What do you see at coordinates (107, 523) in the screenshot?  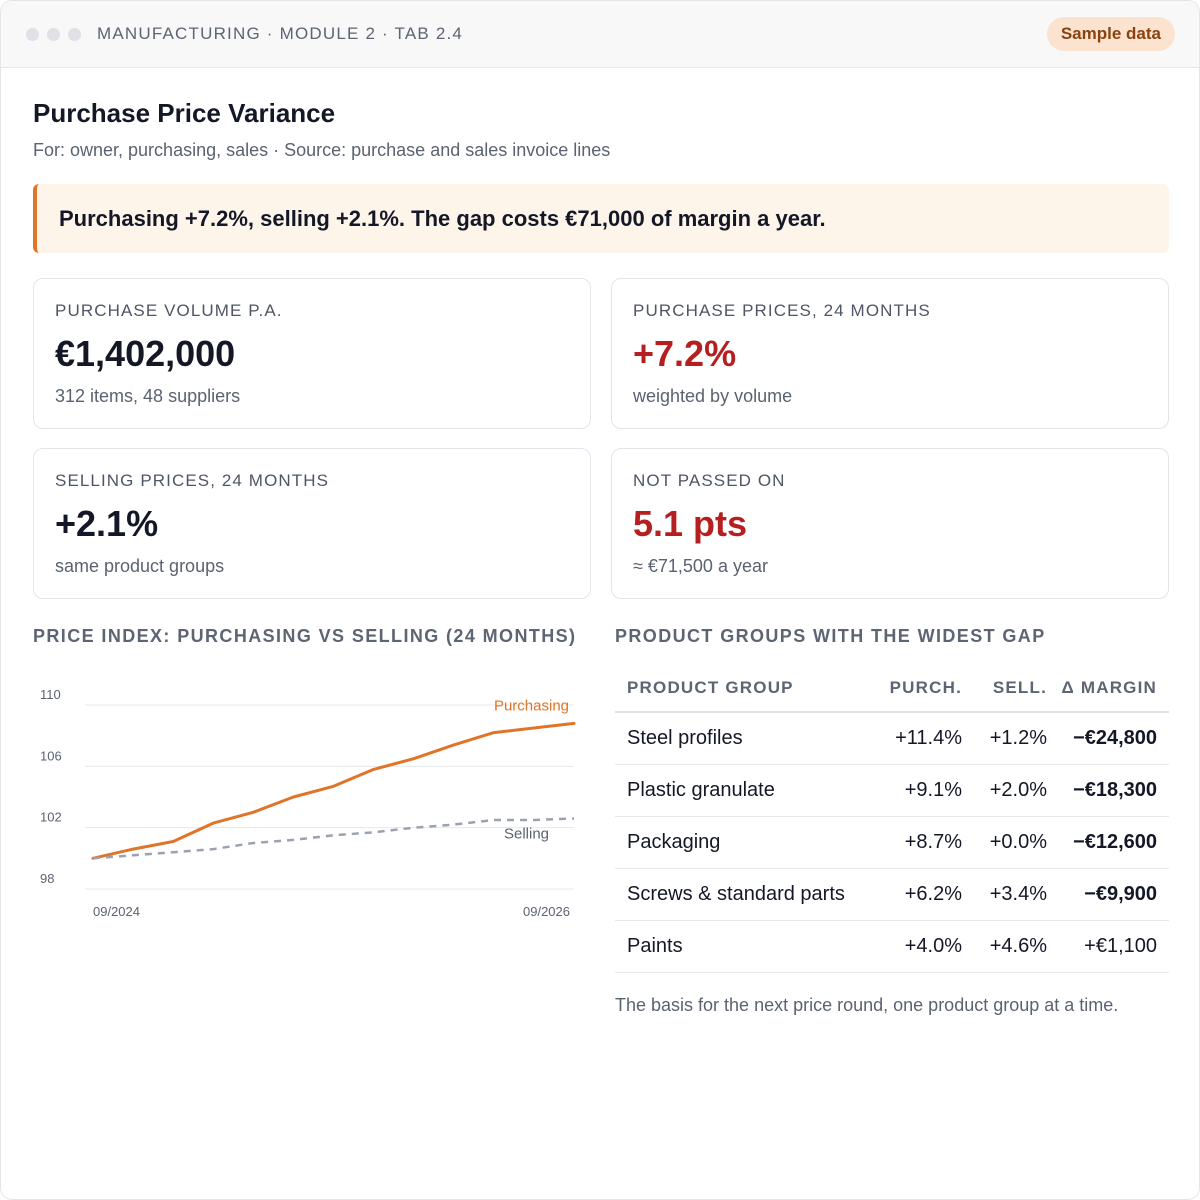 I see `kpi-value: +2.1%` at bounding box center [107, 523].